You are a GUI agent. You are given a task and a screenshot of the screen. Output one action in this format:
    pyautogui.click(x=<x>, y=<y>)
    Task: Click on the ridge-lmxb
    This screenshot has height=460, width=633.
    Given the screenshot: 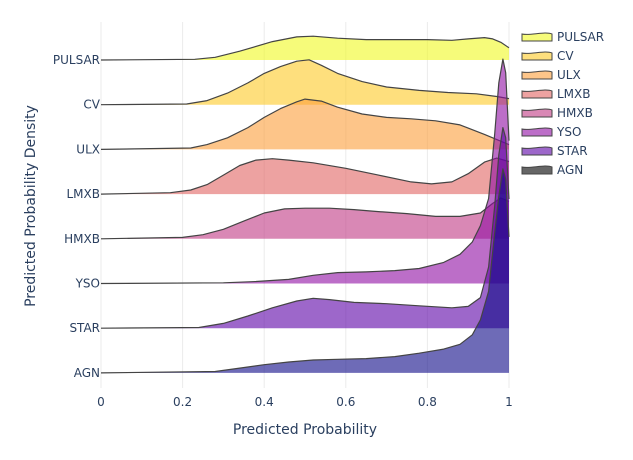 What is the action you would take?
    pyautogui.click(x=305, y=176)
    